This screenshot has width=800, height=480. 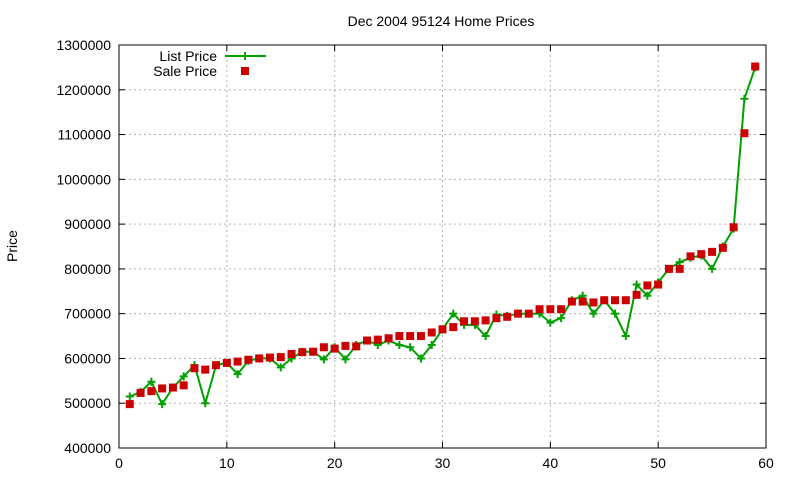 What do you see at coordinates (83, 45) in the screenshot?
I see `y-tick-label: 1300000` at bounding box center [83, 45].